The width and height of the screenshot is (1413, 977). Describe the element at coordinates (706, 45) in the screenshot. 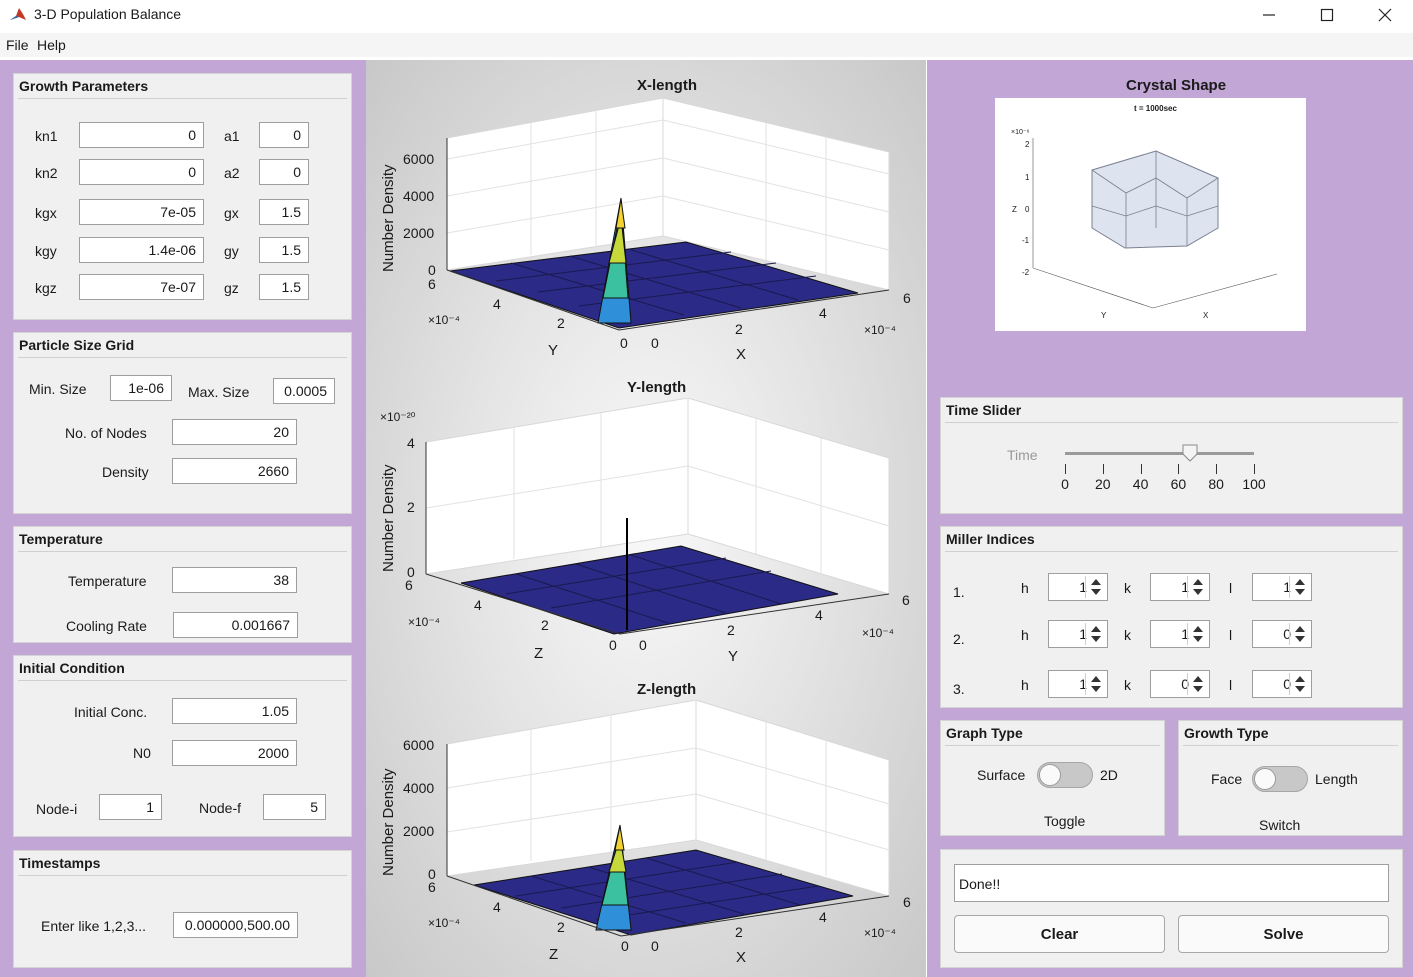

I see `menu-bar: File Help` at that location.